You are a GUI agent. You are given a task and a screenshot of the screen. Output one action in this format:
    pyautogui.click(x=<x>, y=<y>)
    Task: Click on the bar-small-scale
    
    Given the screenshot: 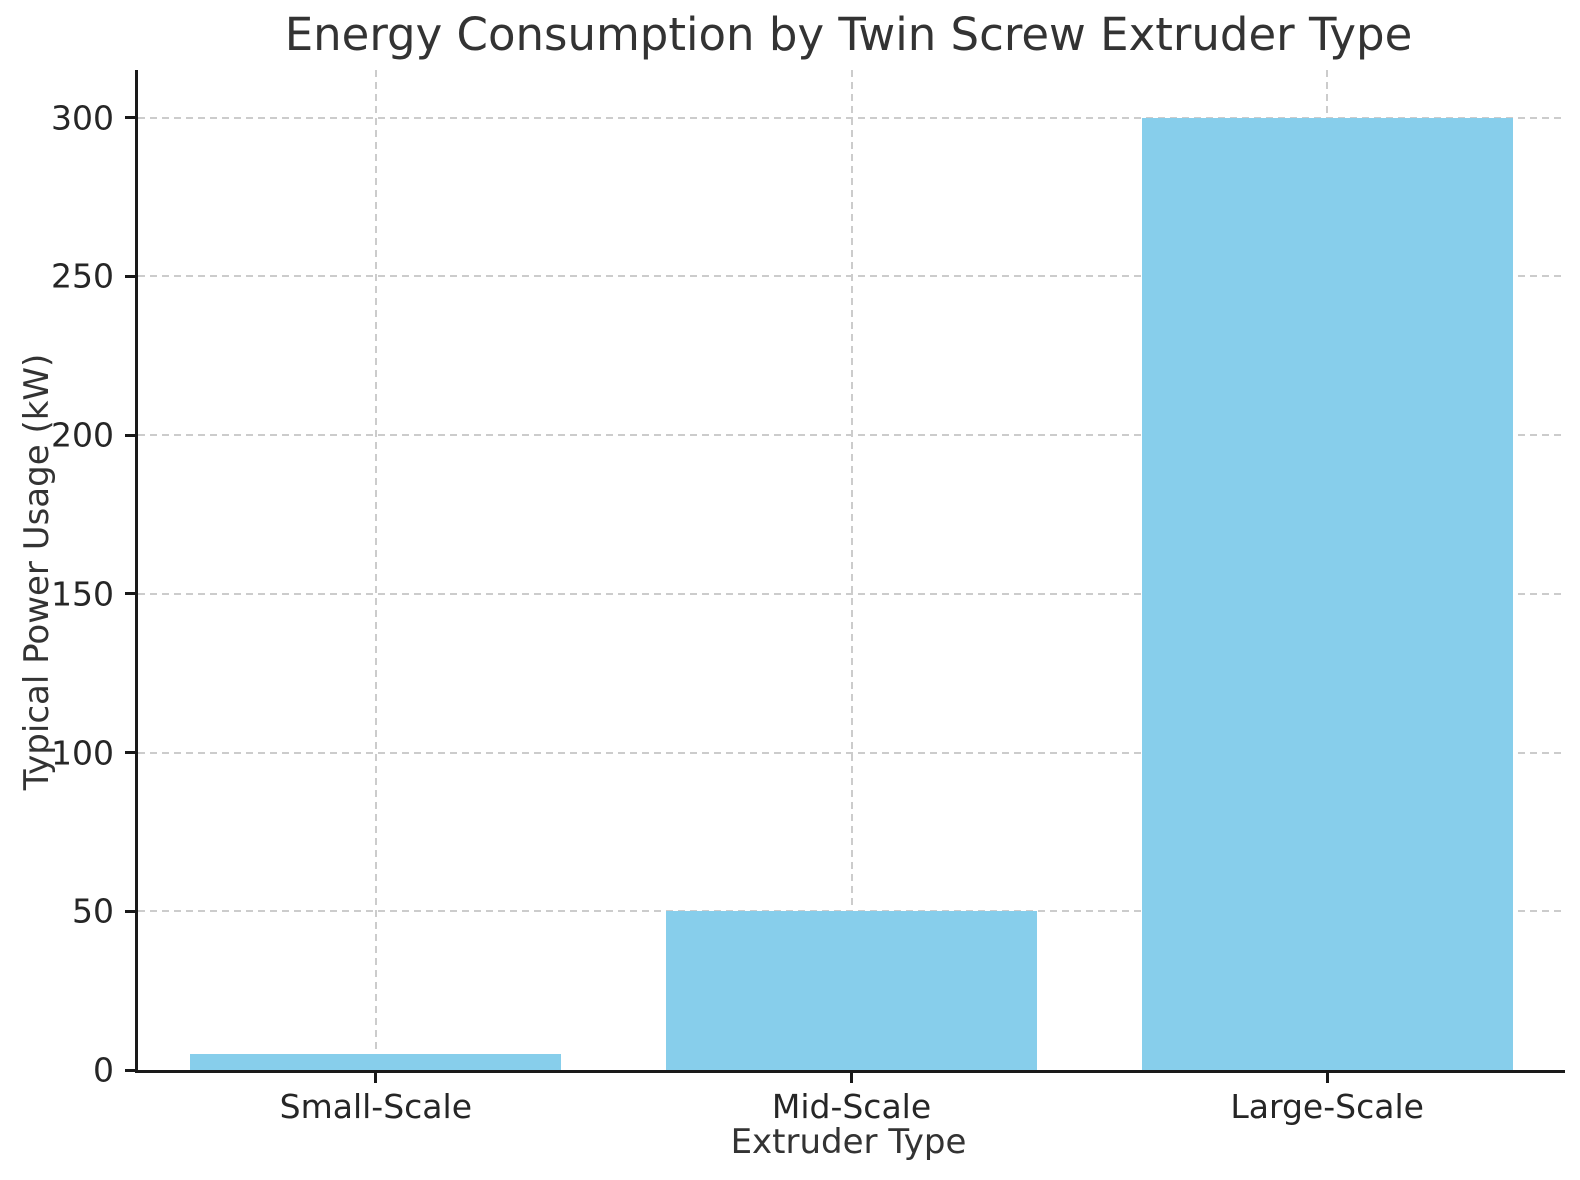 What is the action you would take?
    pyautogui.click(x=376, y=1062)
    